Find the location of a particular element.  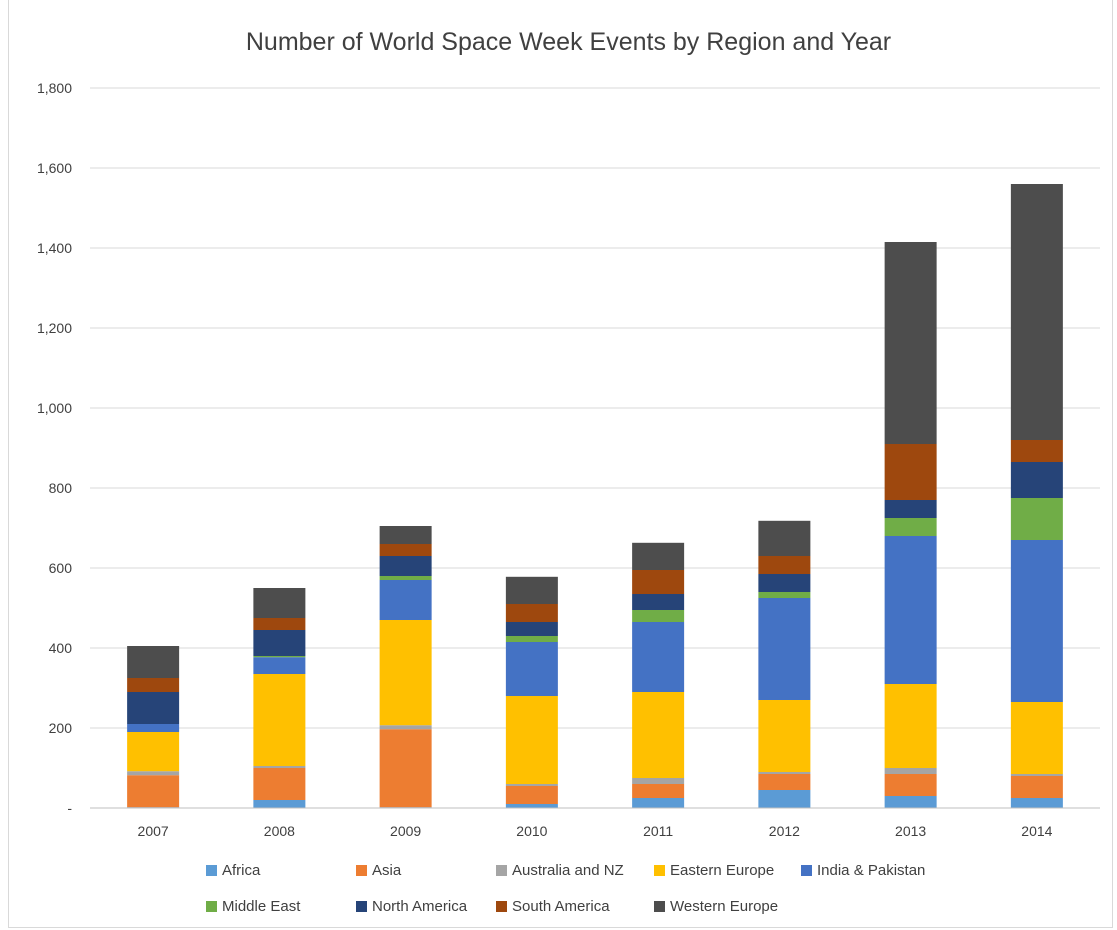

legend-label: North America is located at coordinates (420, 906).